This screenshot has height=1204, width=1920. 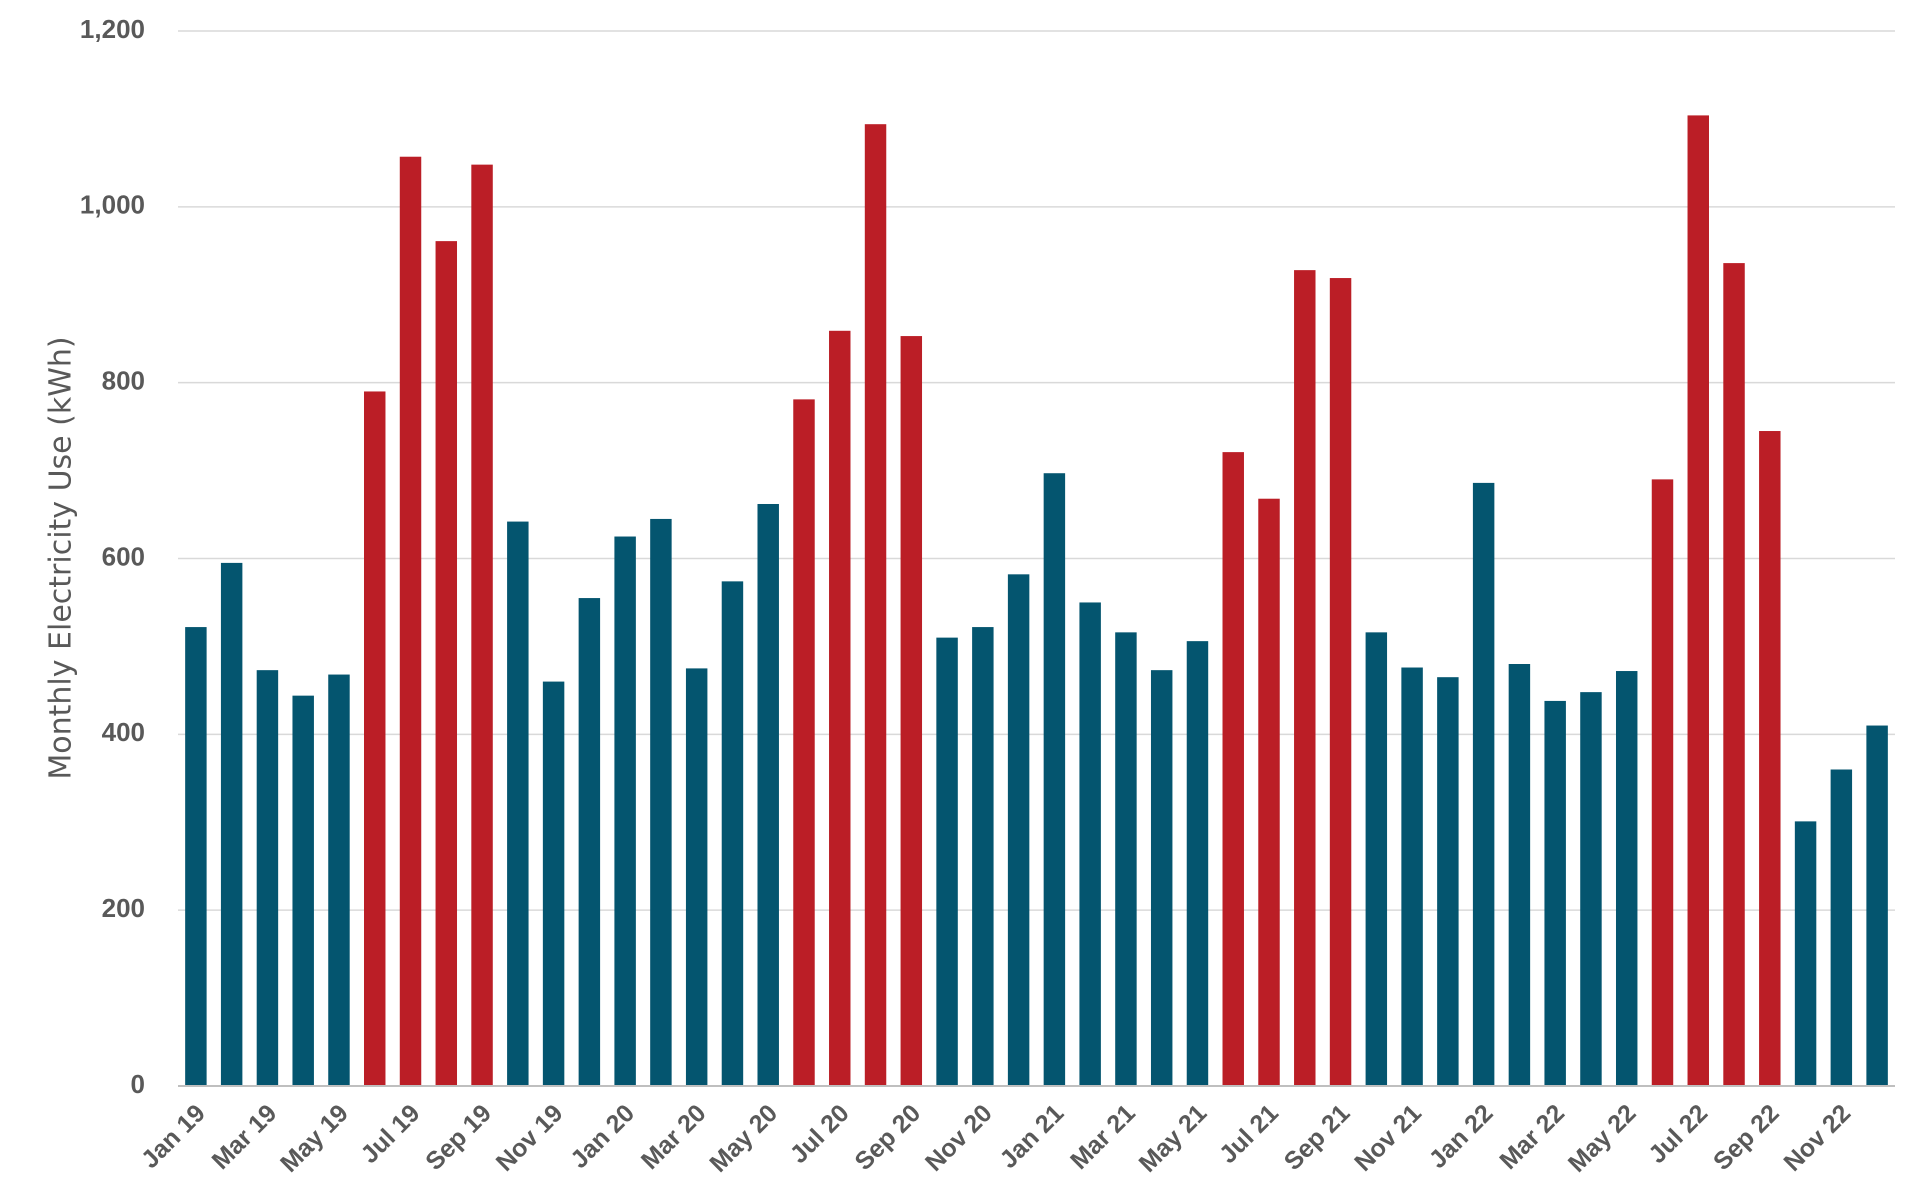 What do you see at coordinates (674, 1137) in the screenshot?
I see `x-tick-label: Mar 20` at bounding box center [674, 1137].